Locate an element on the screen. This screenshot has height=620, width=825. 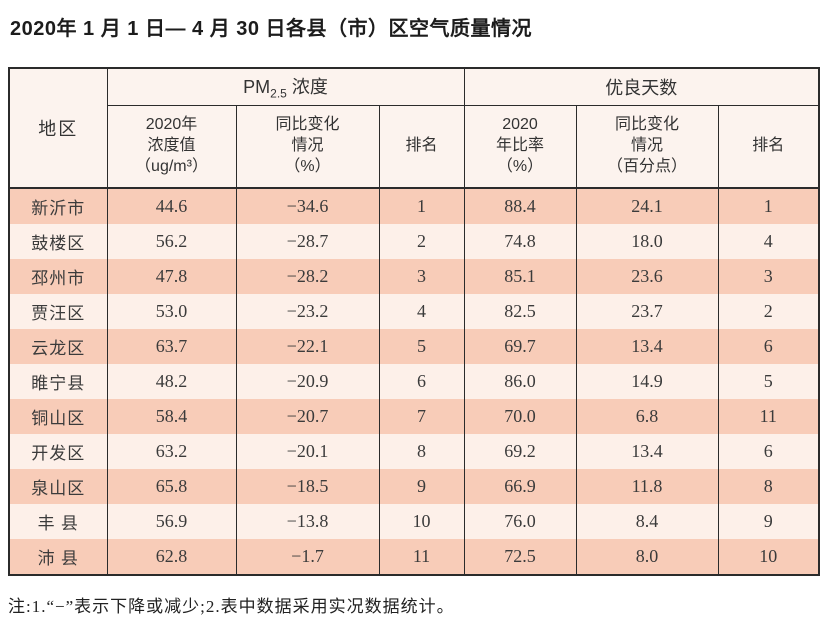
pm-value-cell: 65.8 is located at coordinates (171, 486).